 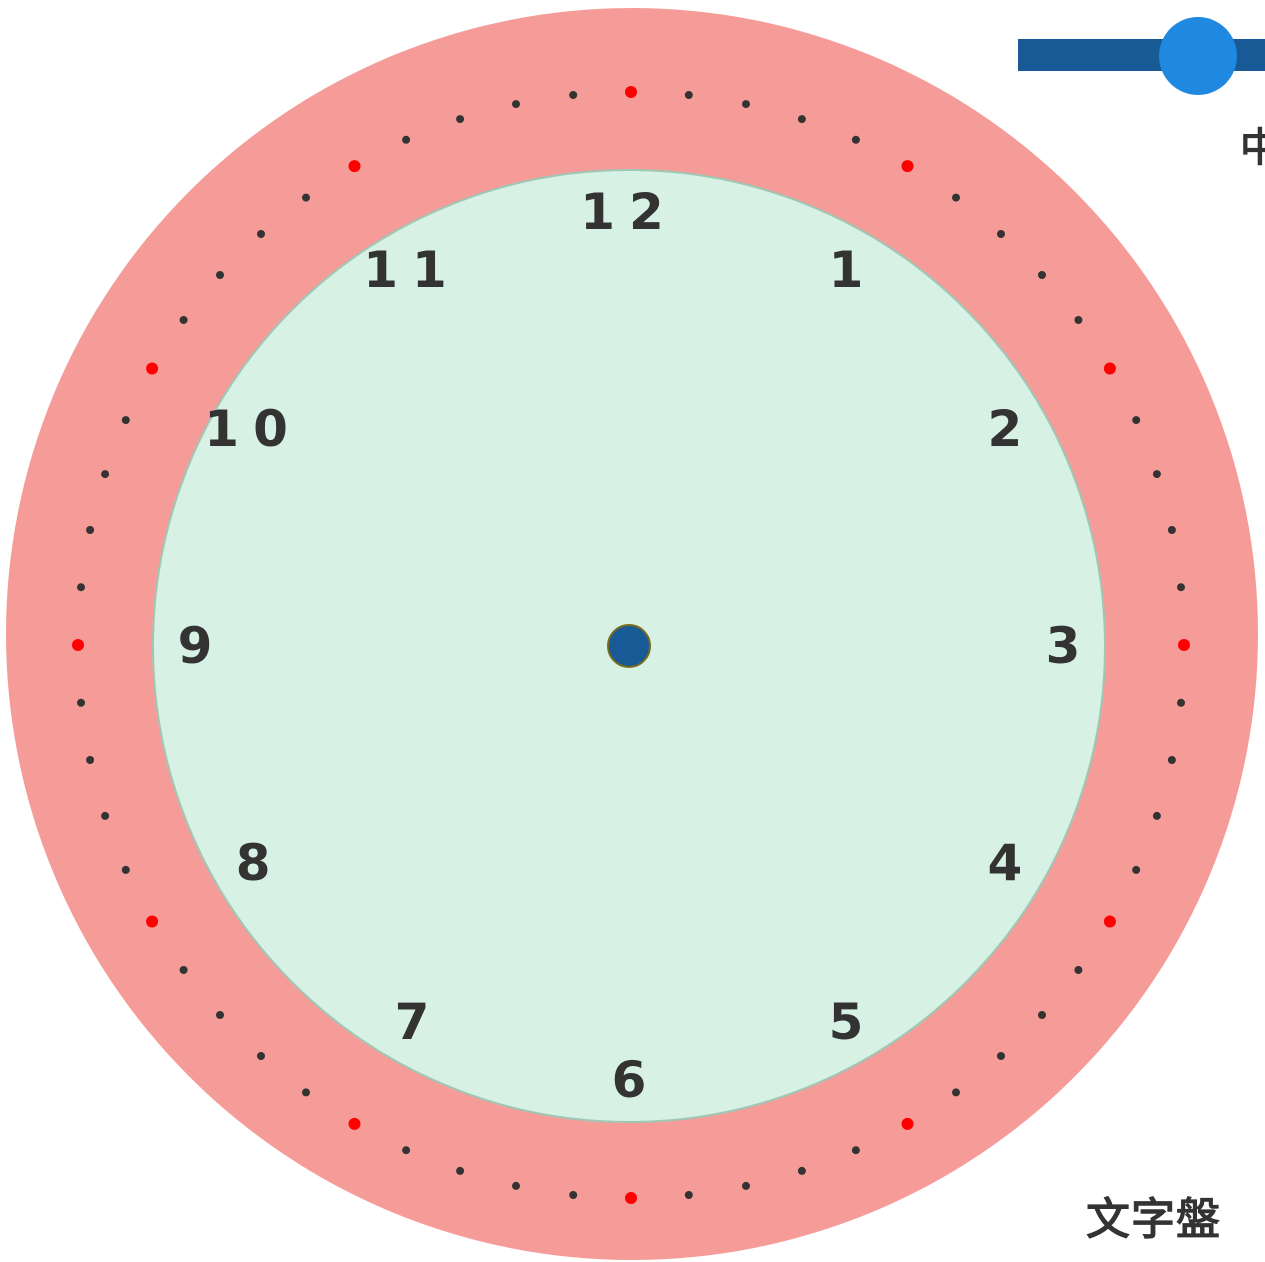 What do you see at coordinates (1005, 429) in the screenshot?
I see `hour-numeral-2: 2` at bounding box center [1005, 429].